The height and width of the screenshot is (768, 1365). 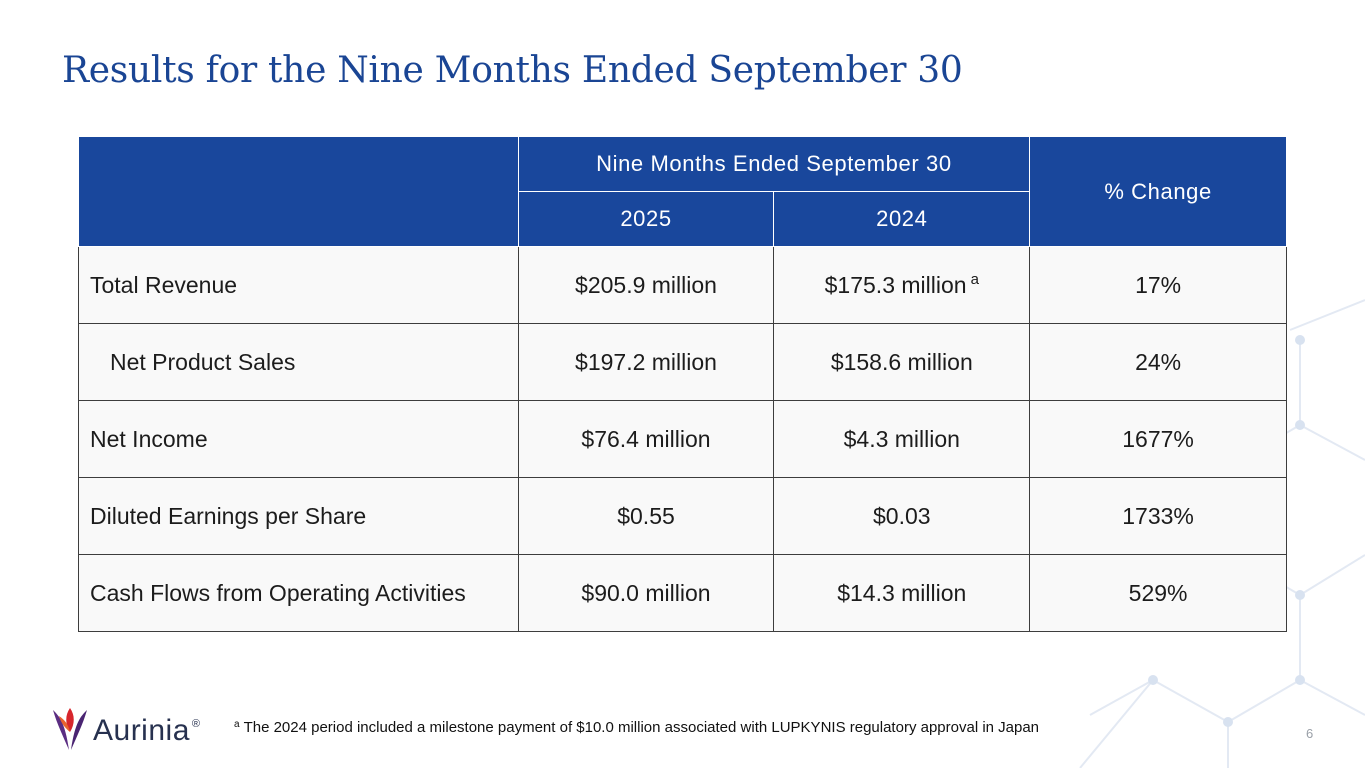 What do you see at coordinates (237, 724) in the screenshot?
I see `footnote-marker: a` at bounding box center [237, 724].